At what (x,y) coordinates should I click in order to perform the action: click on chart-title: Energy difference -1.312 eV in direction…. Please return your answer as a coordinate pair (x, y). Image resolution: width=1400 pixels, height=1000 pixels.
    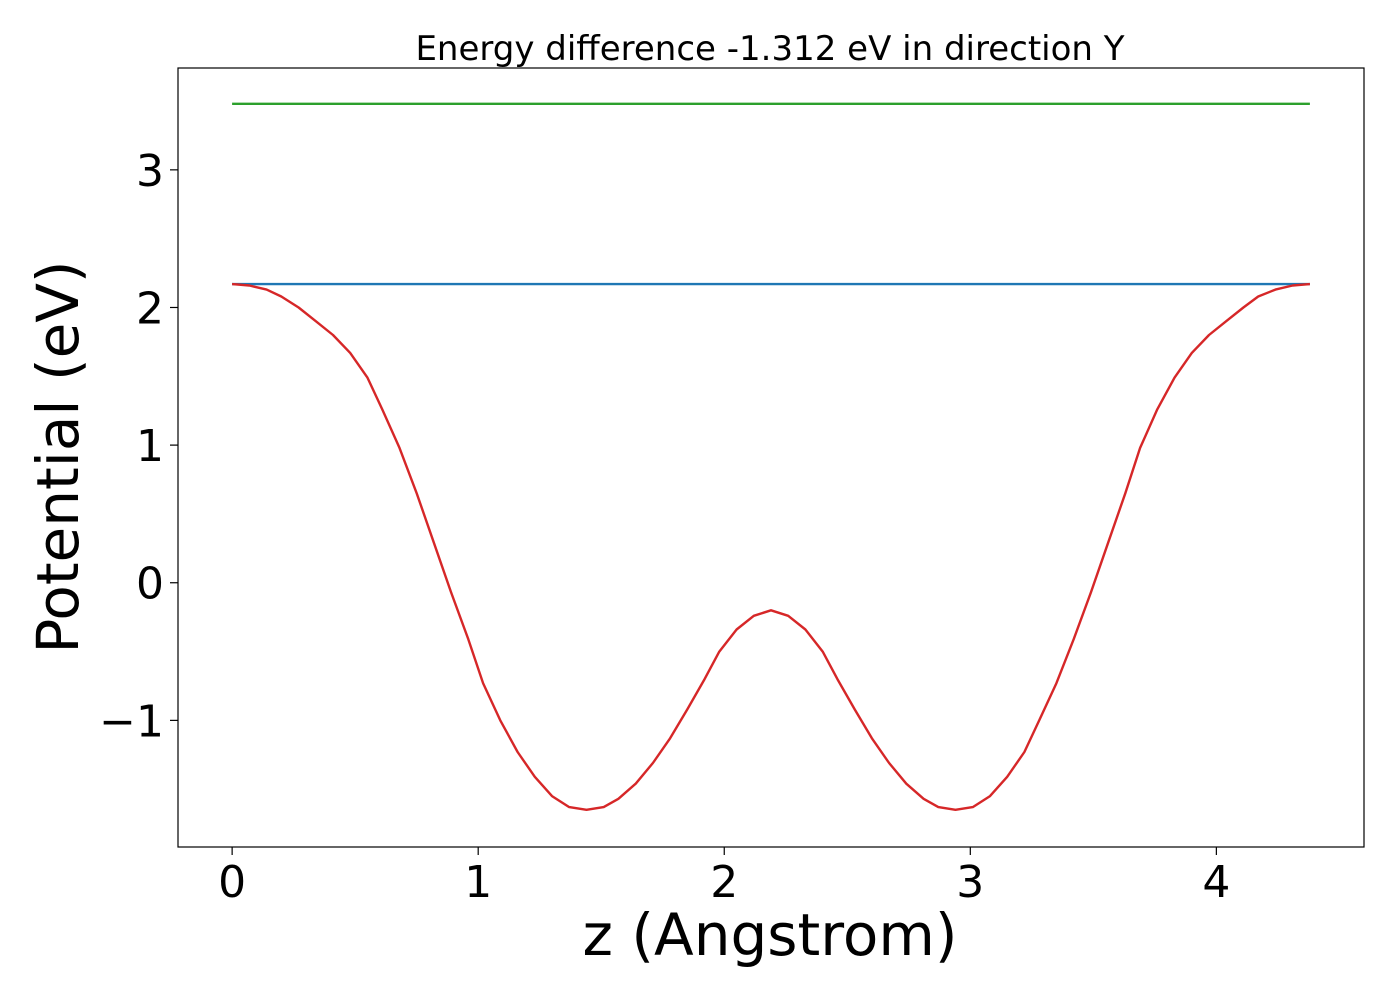
    Looking at the image, I should click on (769, 49).